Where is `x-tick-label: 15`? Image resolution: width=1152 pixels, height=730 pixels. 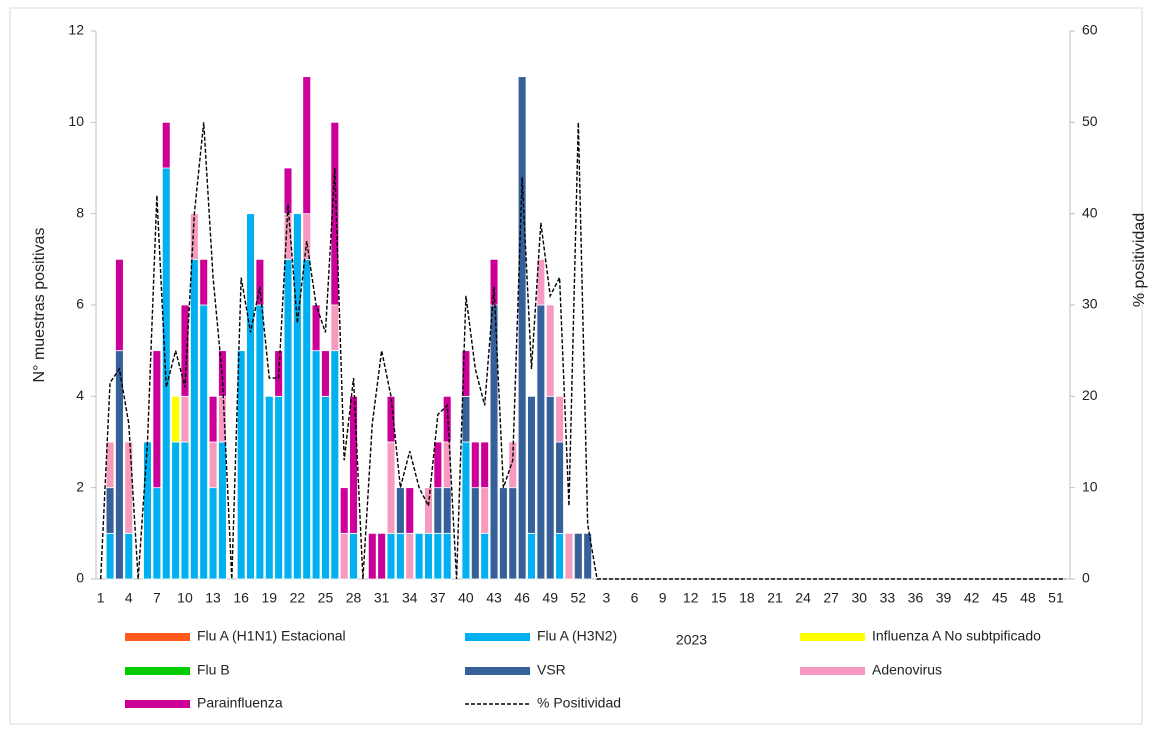
x-tick-label: 15 is located at coordinates (719, 598).